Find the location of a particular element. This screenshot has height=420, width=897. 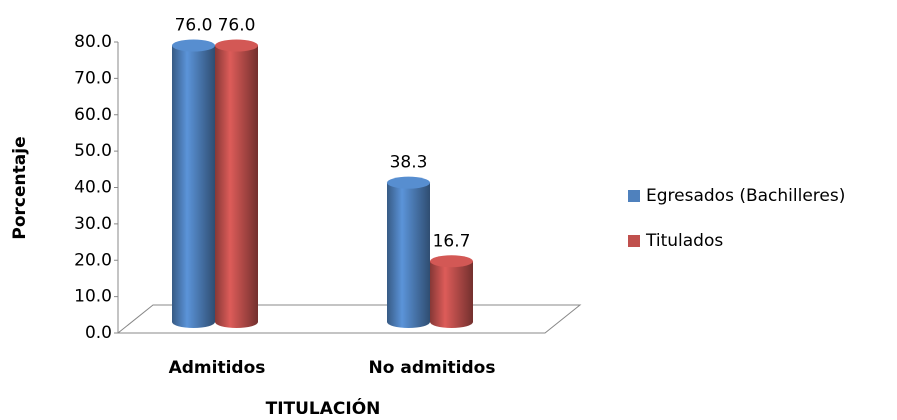

y-tick-label: 50.0 is located at coordinates (93, 151).